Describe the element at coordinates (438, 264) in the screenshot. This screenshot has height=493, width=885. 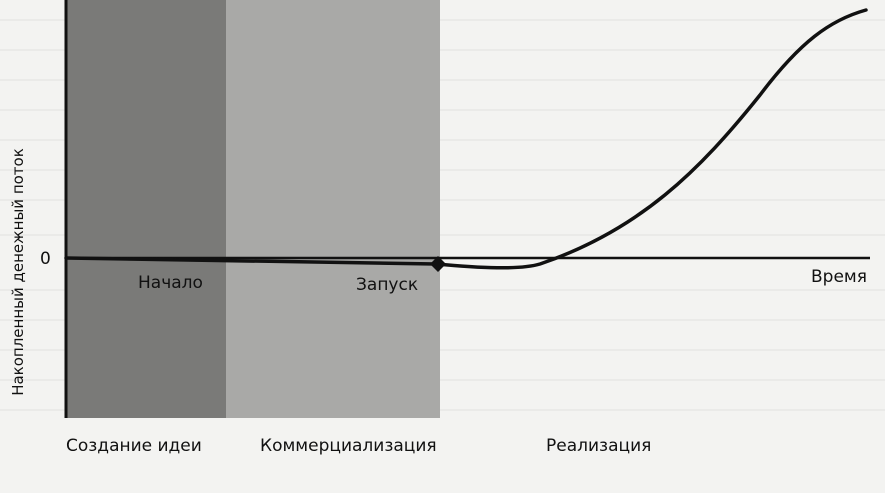
I see `launch-marker` at that location.